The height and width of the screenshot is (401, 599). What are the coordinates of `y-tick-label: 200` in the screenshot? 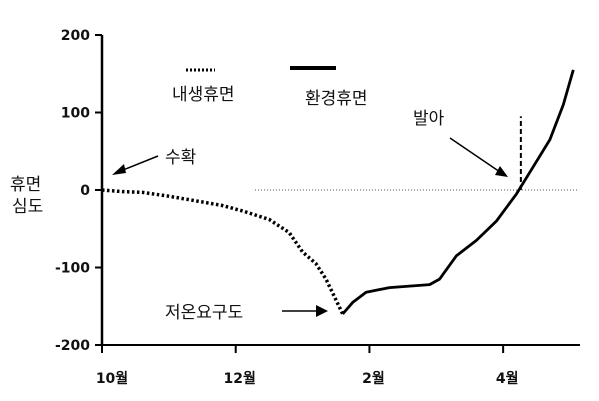 It's located at (75, 36).